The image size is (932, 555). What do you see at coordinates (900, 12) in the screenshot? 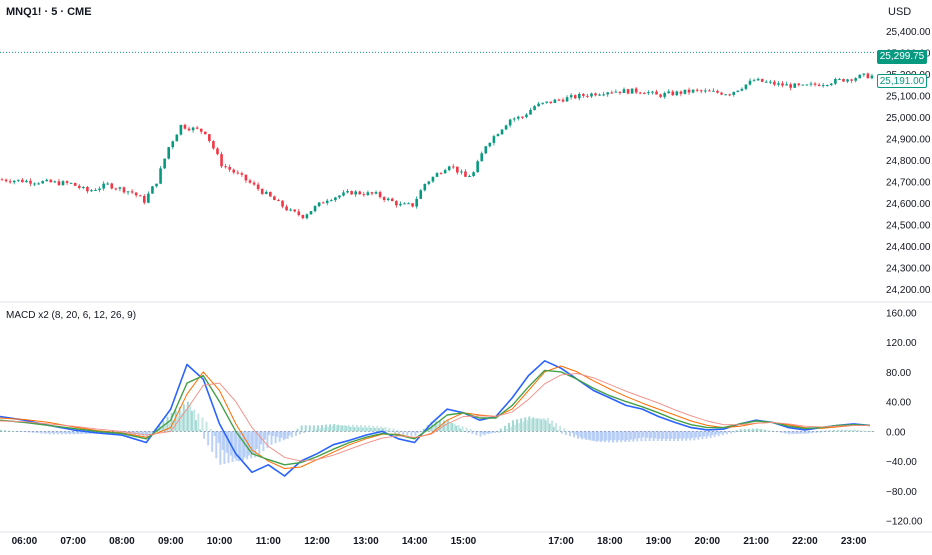
I see `currency-label: USD` at bounding box center [900, 12].